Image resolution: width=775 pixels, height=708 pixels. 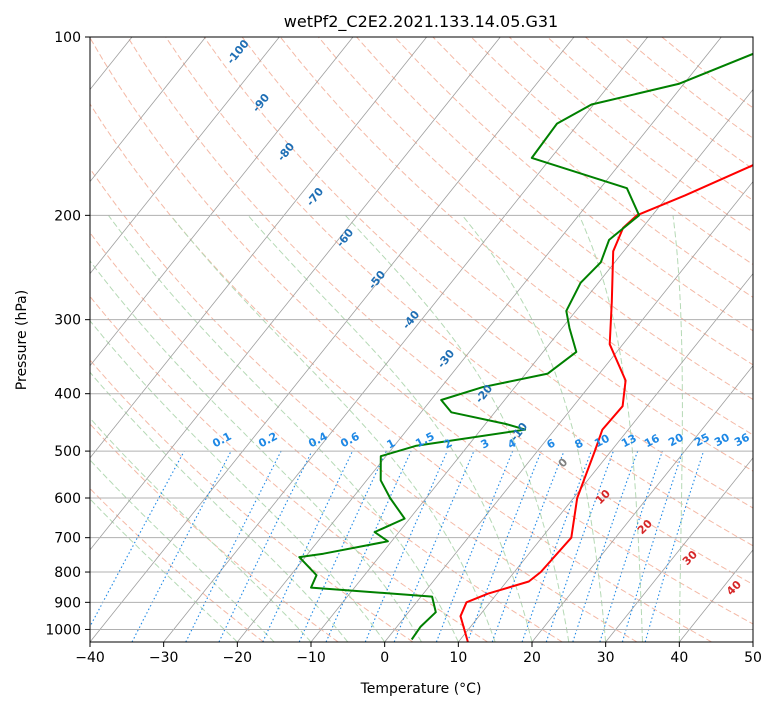 I want to click on x-tick-label: 30, so click(x=606, y=658).